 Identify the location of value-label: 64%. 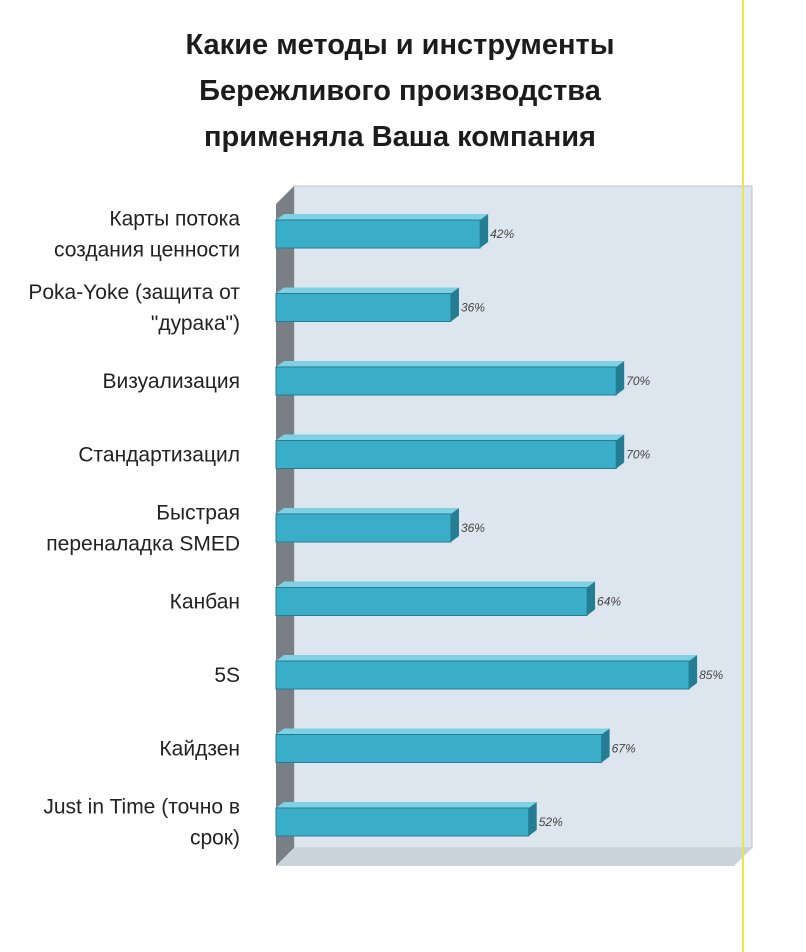
(609, 602).